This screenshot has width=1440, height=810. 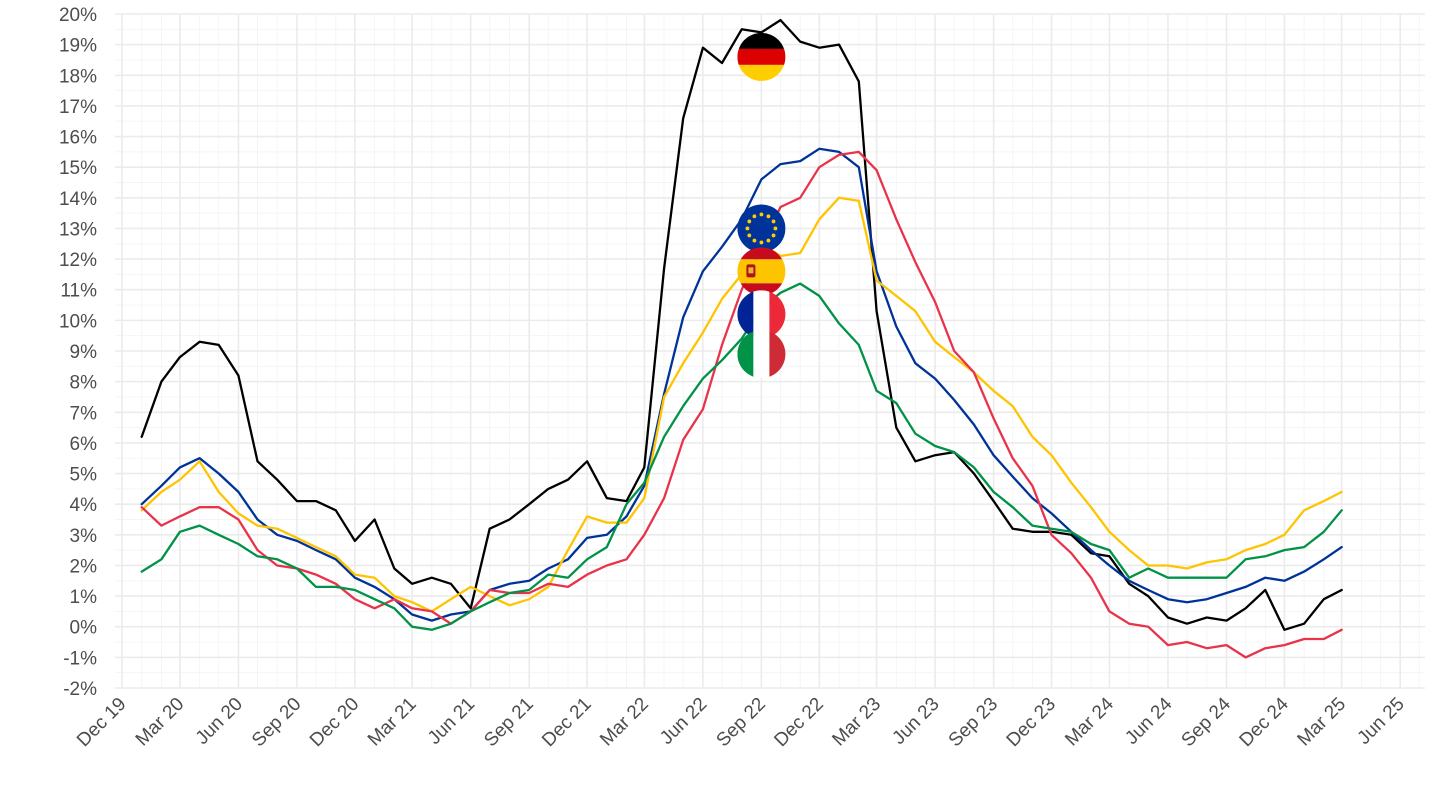 I want to click on y-tick-label: 1%, so click(x=84, y=597).